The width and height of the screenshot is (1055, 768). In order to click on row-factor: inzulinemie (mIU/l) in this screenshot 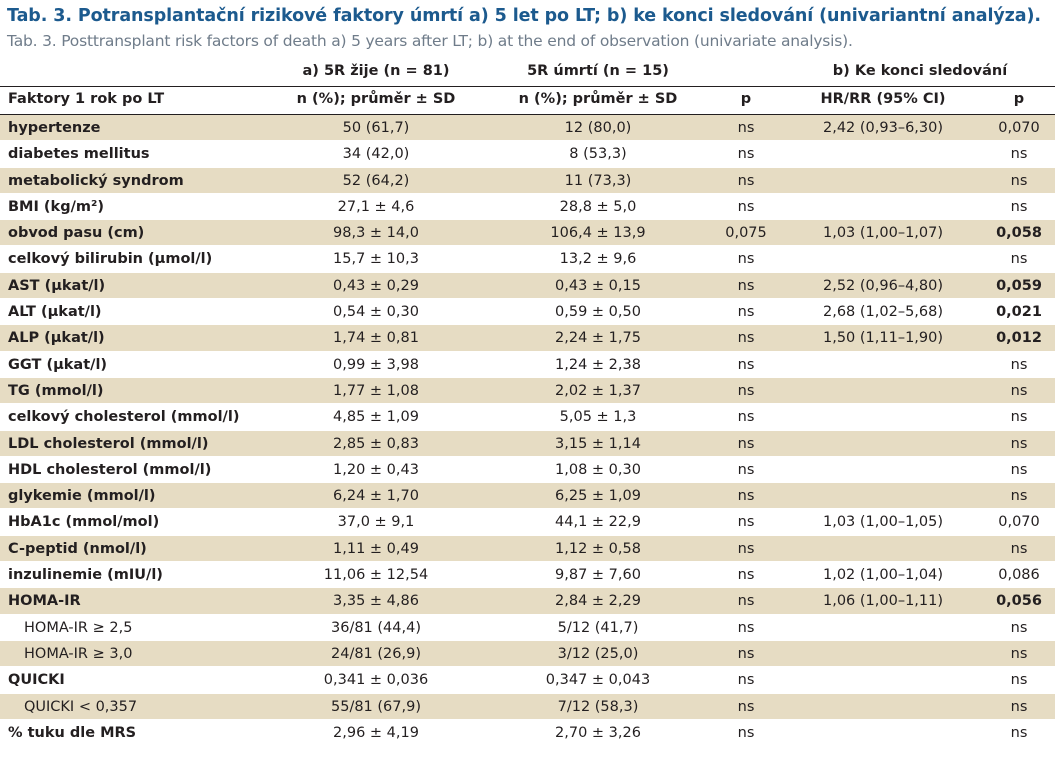, I will do `click(85, 575)`.